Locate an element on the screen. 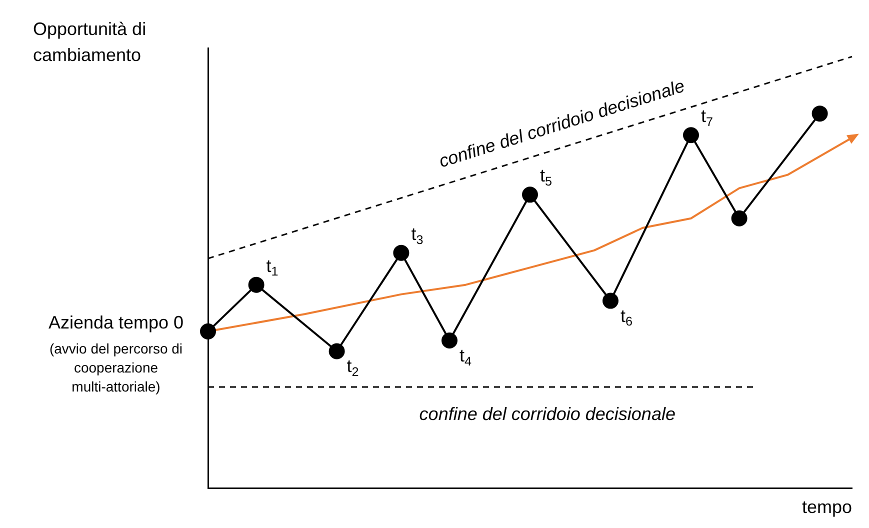  series-label: confine del corridoio decisionale is located at coordinates (547, 414).